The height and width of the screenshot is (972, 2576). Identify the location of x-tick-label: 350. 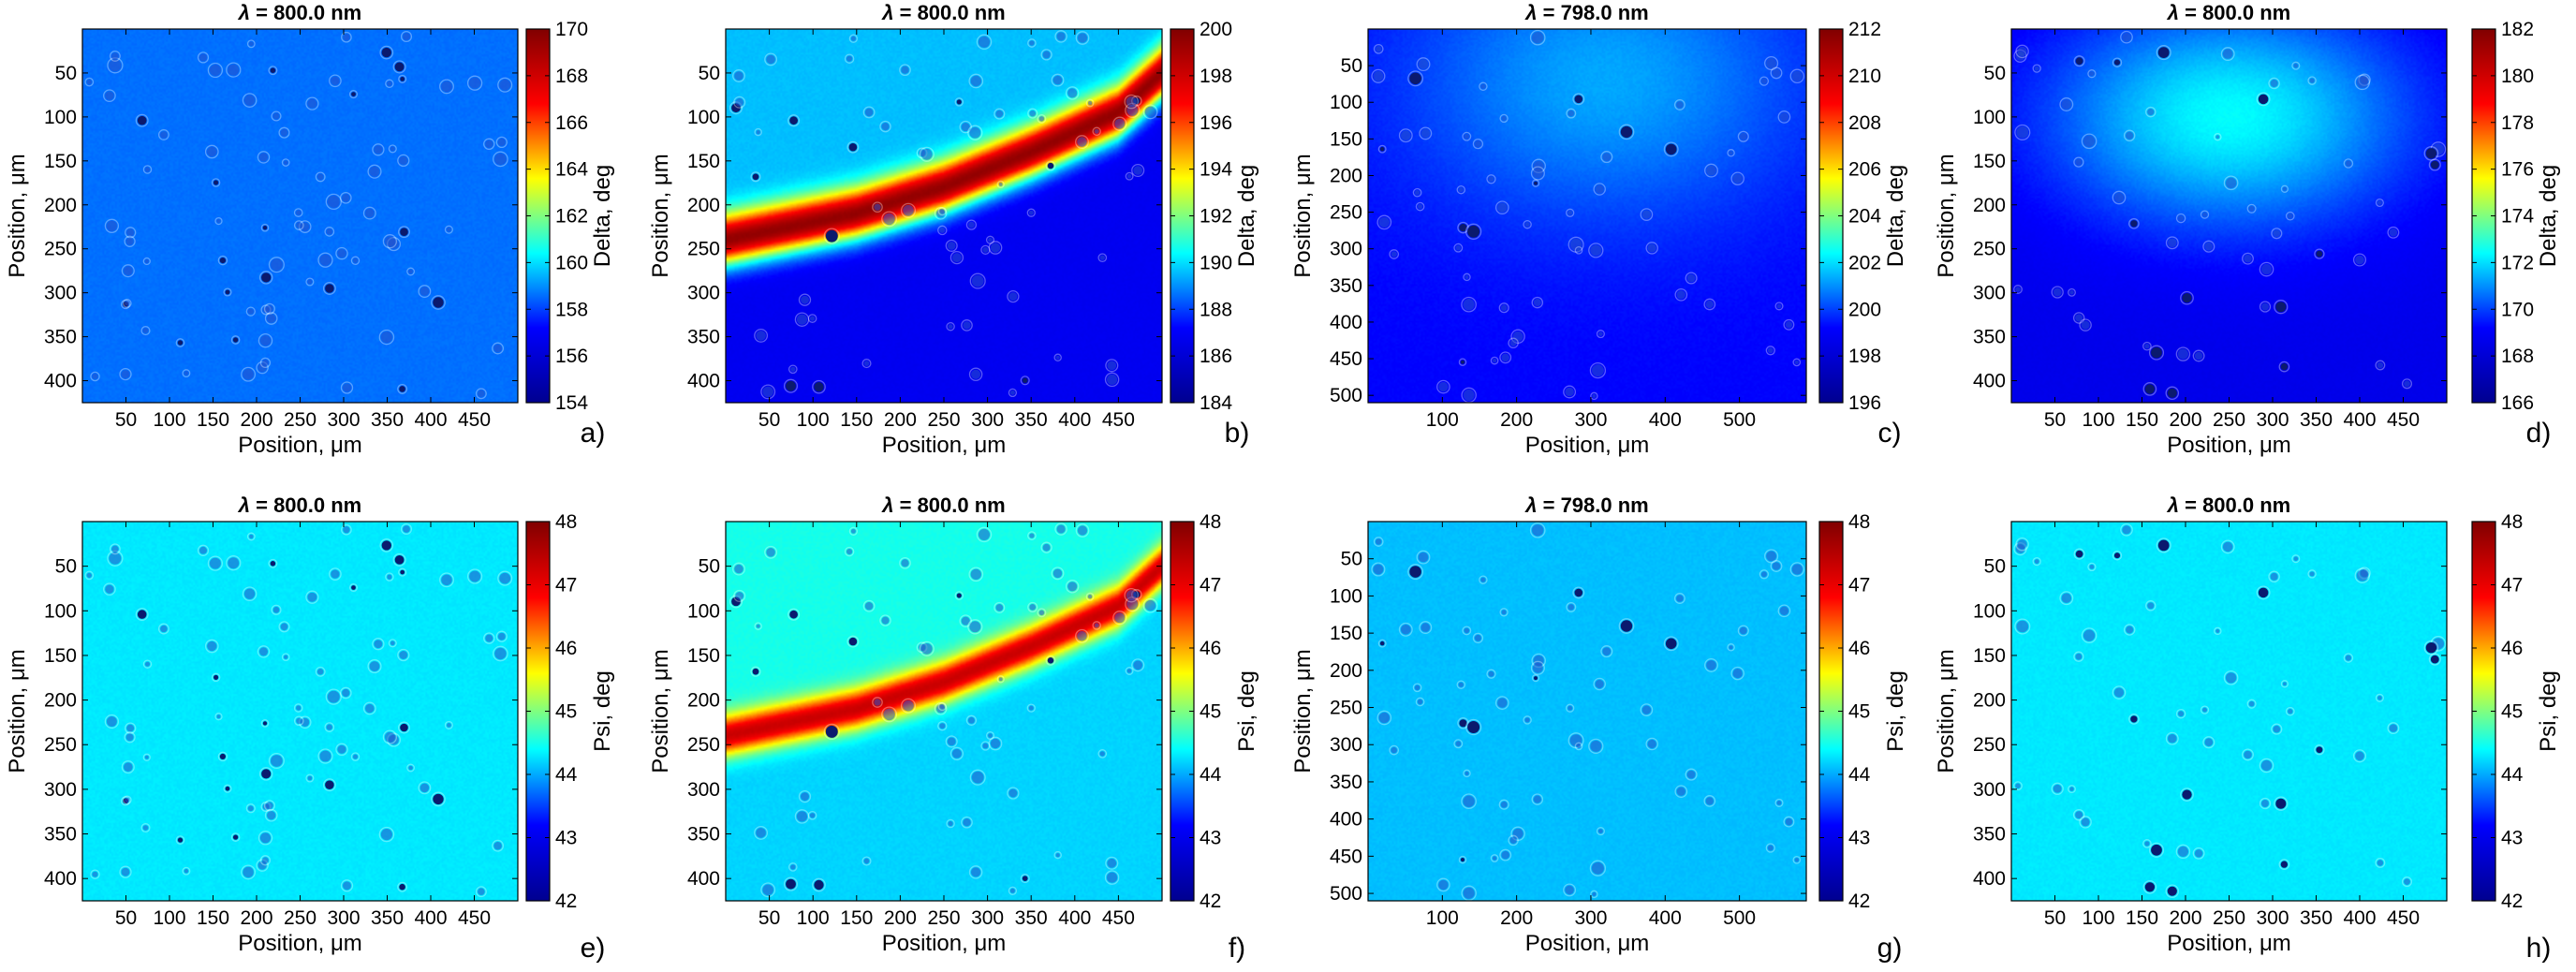
(387, 918).